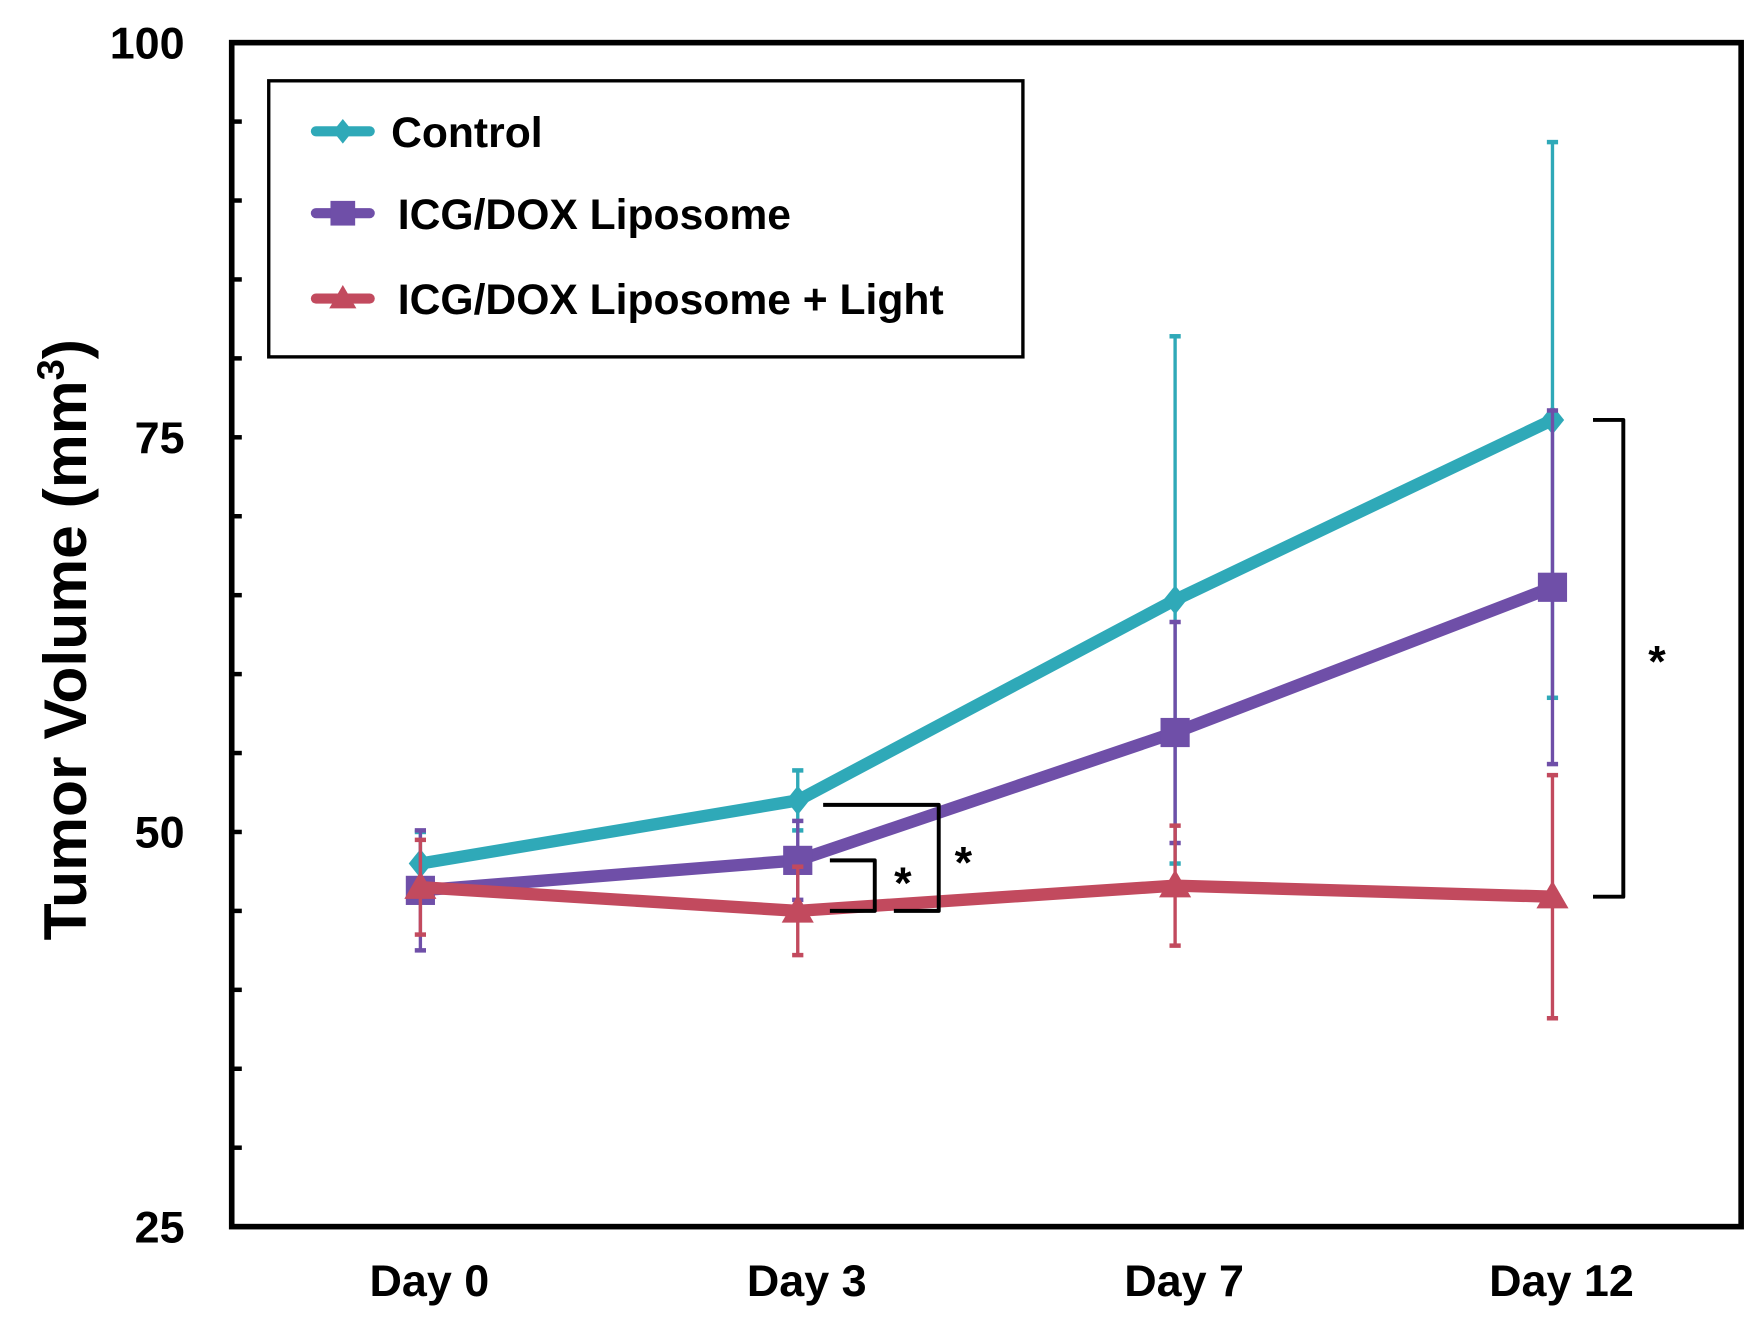 The width and height of the screenshot is (1763, 1331). What do you see at coordinates (160, 1226) in the screenshot?
I see `y-tick-label: 25` at bounding box center [160, 1226].